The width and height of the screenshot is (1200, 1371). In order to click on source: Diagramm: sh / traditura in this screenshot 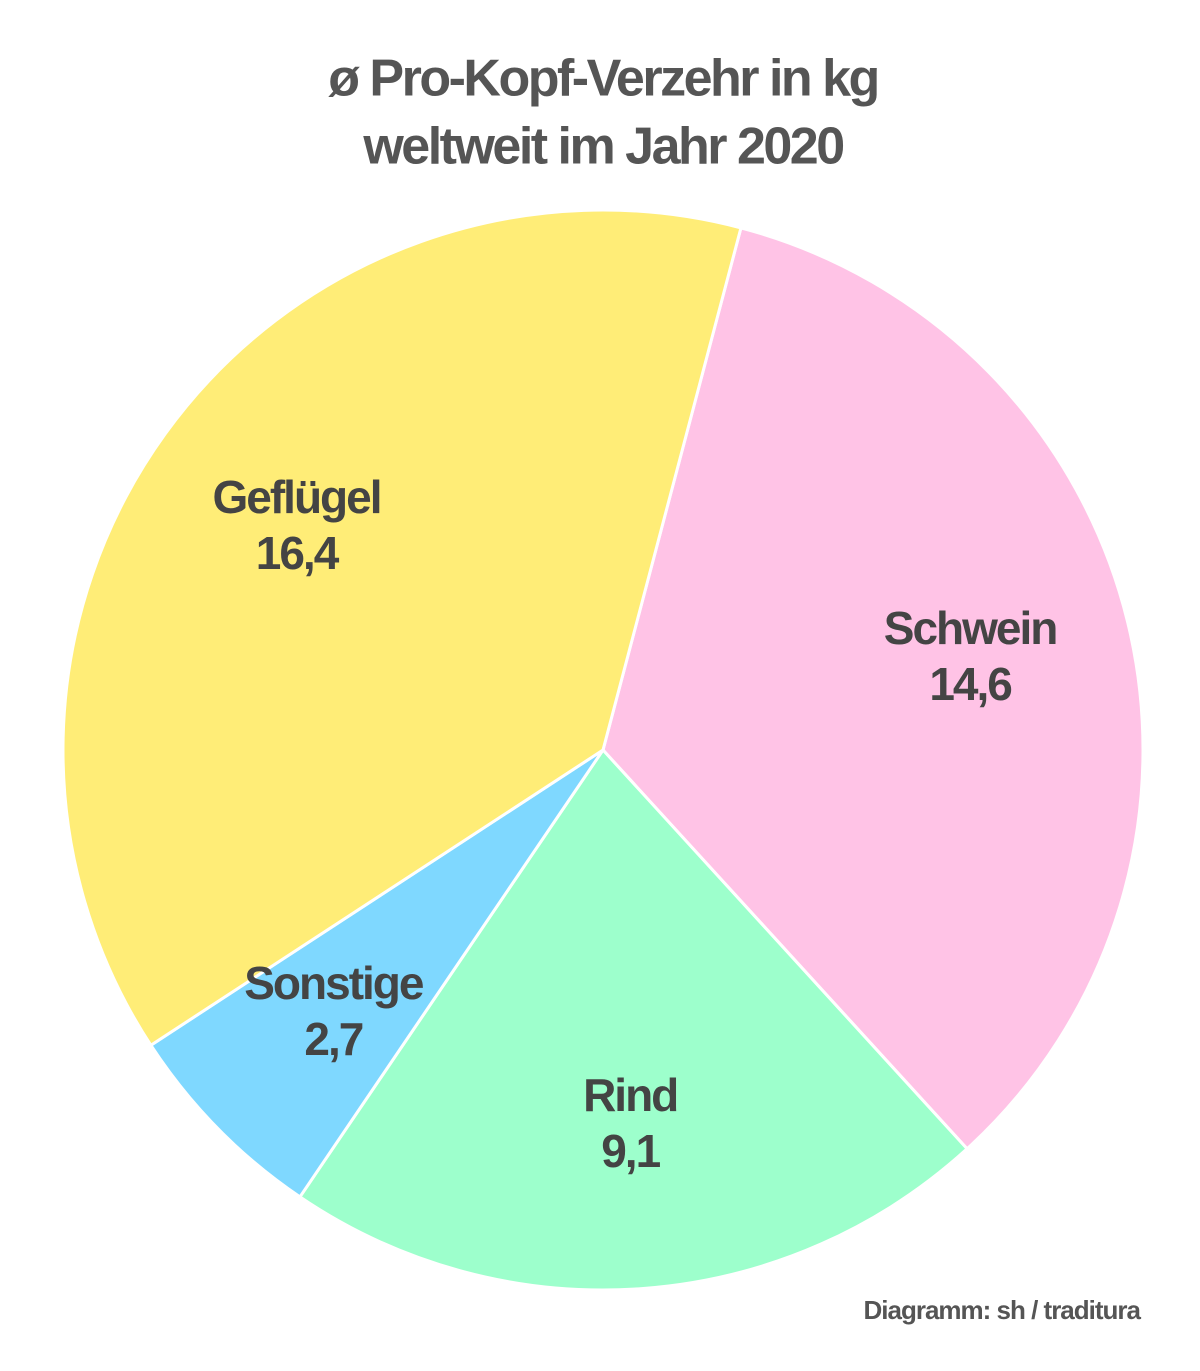, I will do `click(1002, 1310)`.